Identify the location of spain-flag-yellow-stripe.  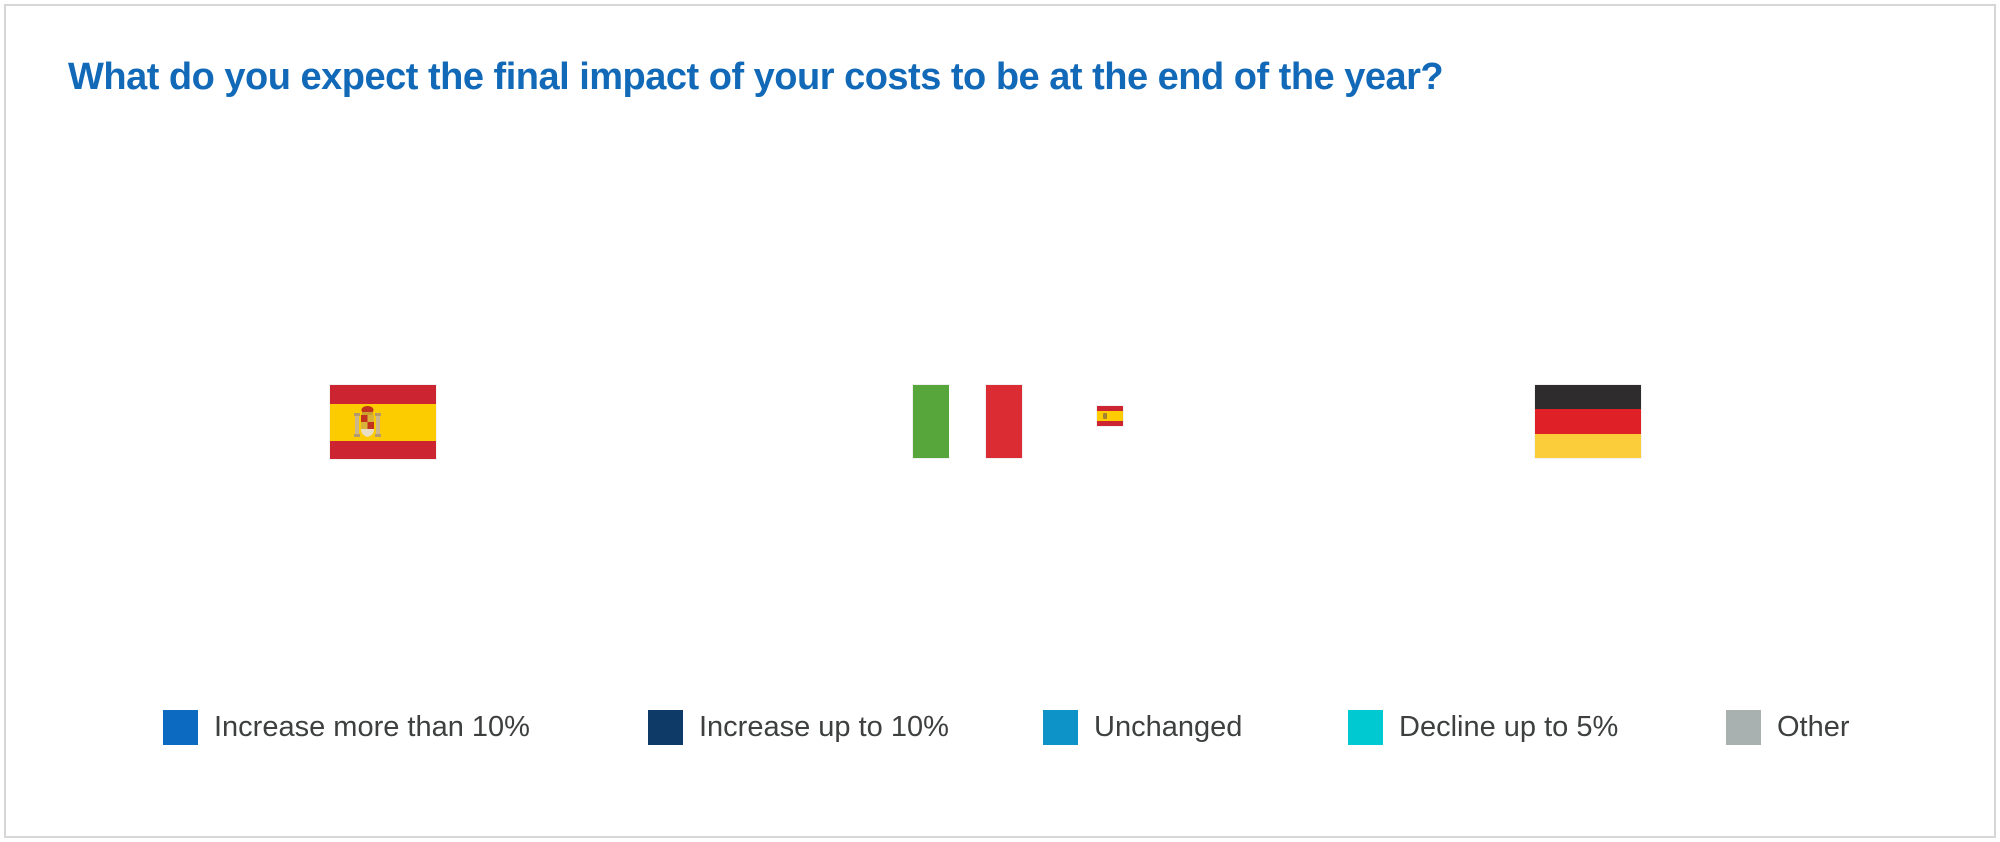
(383, 422).